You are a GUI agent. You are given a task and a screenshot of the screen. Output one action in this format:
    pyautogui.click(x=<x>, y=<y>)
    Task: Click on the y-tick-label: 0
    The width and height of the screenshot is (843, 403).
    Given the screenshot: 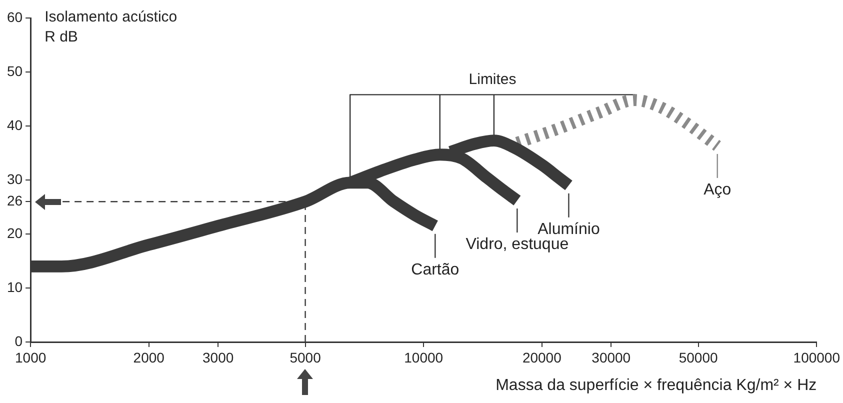 What is the action you would take?
    pyautogui.click(x=18, y=340)
    